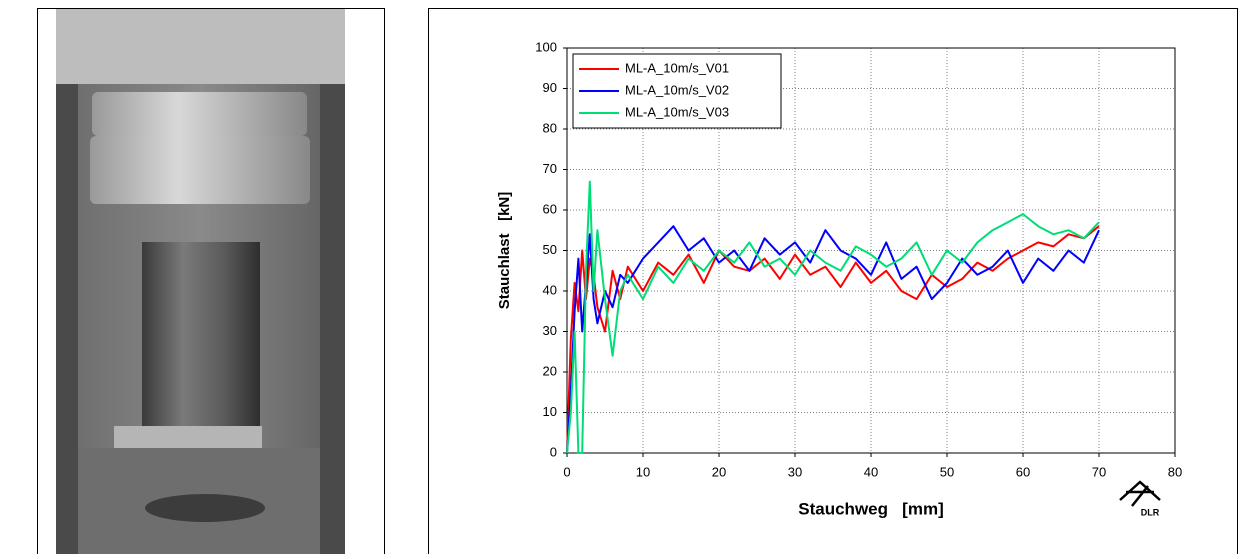 The width and height of the screenshot is (1244, 559). What do you see at coordinates (550, 249) in the screenshot?
I see `y-tick-label: 50` at bounding box center [550, 249].